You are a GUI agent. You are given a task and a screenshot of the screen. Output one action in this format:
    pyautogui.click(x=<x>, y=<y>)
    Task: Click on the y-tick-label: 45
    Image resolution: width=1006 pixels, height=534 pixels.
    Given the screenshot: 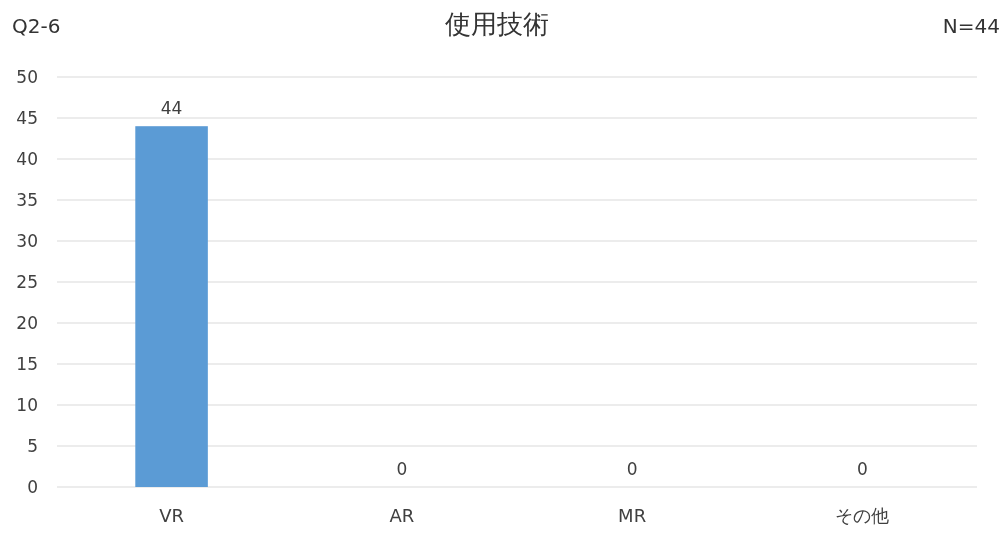 What is the action you would take?
    pyautogui.click(x=27, y=117)
    